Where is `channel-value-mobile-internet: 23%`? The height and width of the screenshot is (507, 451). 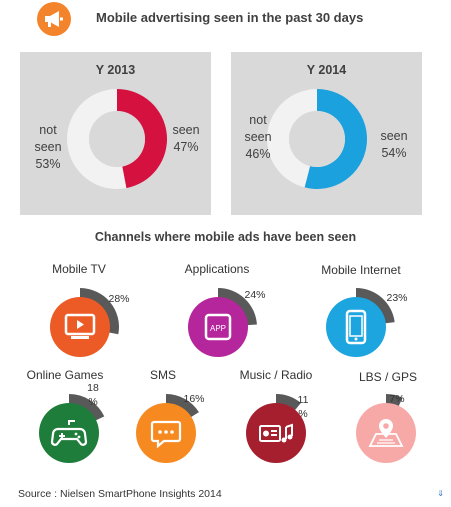 channel-value-mobile-internet: 23% is located at coordinates (397, 298).